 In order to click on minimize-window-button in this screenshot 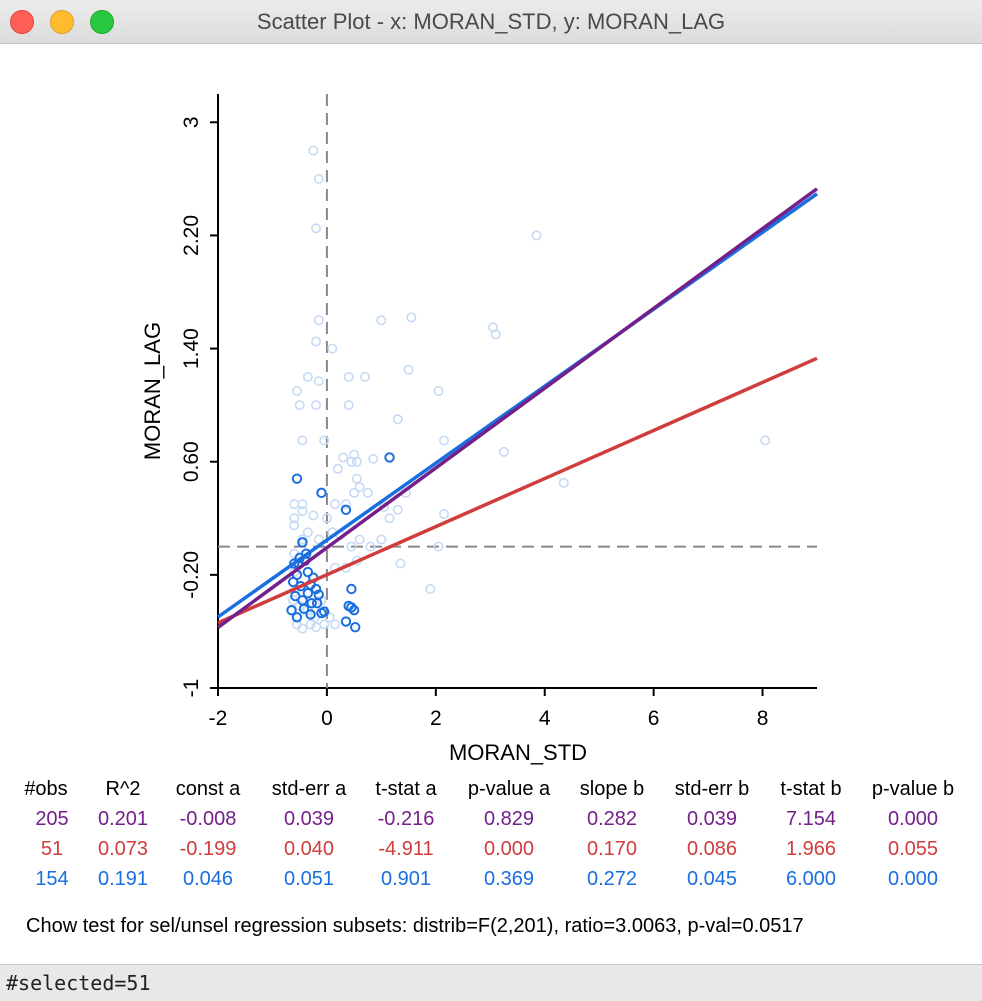, I will do `click(62, 22)`.